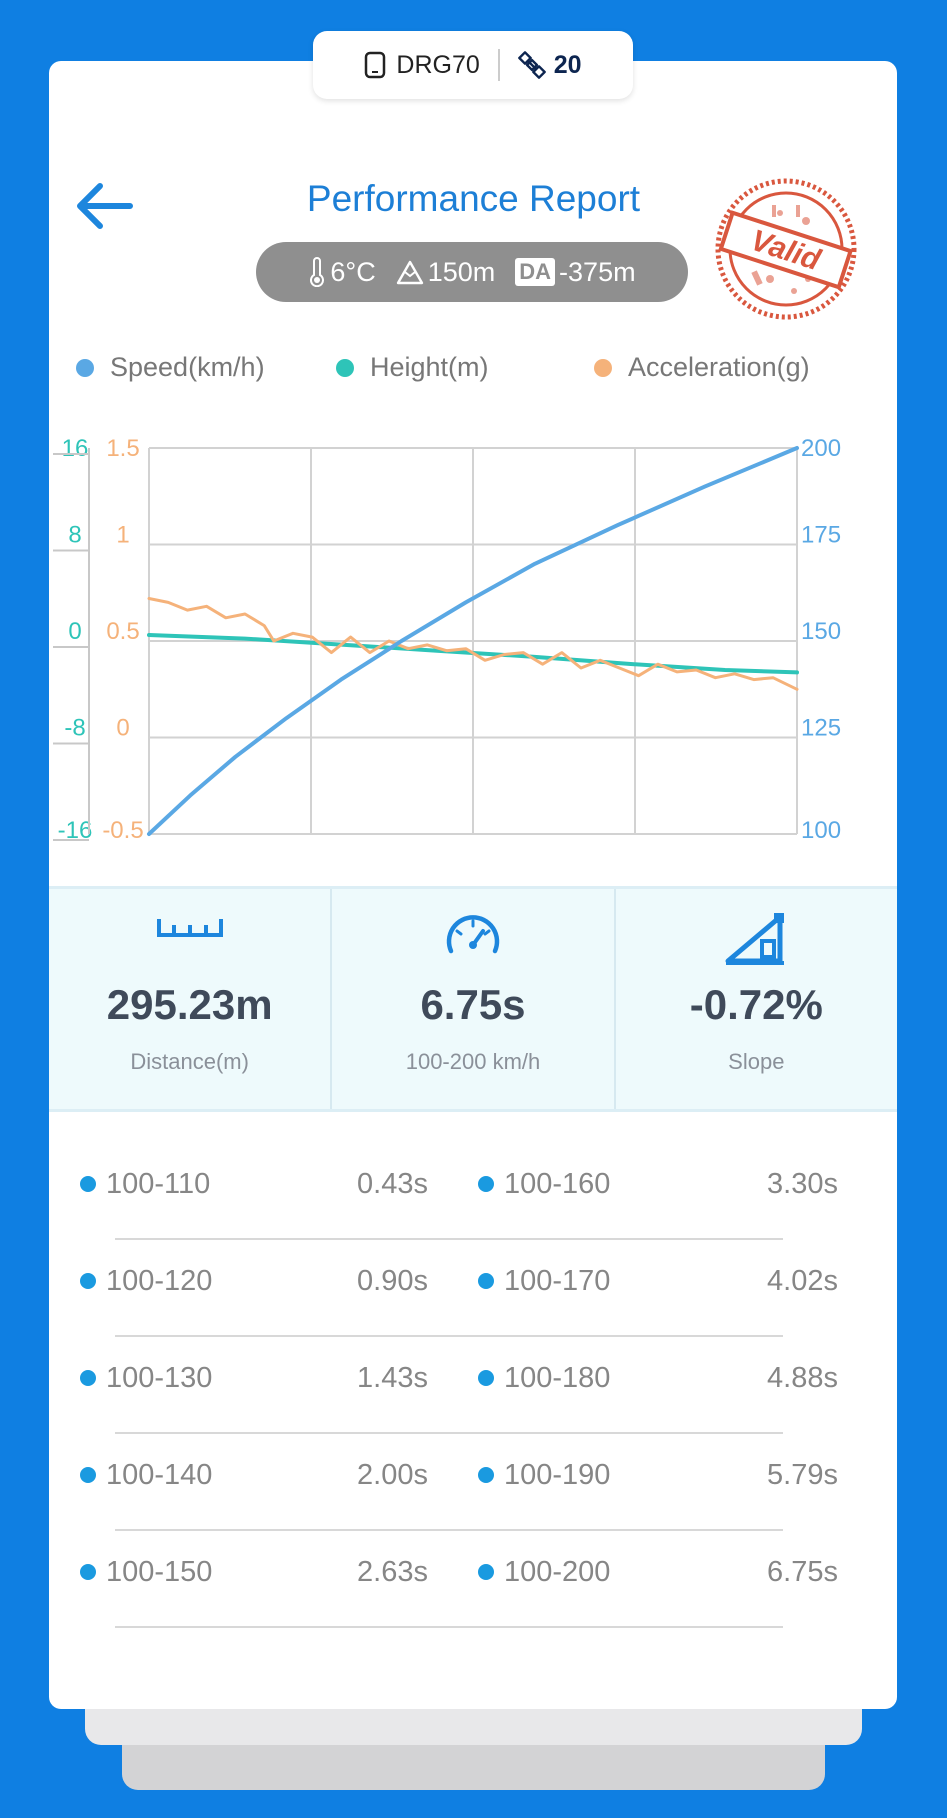  Describe the element at coordinates (375, 65) in the screenshot. I see `device-icon` at that location.